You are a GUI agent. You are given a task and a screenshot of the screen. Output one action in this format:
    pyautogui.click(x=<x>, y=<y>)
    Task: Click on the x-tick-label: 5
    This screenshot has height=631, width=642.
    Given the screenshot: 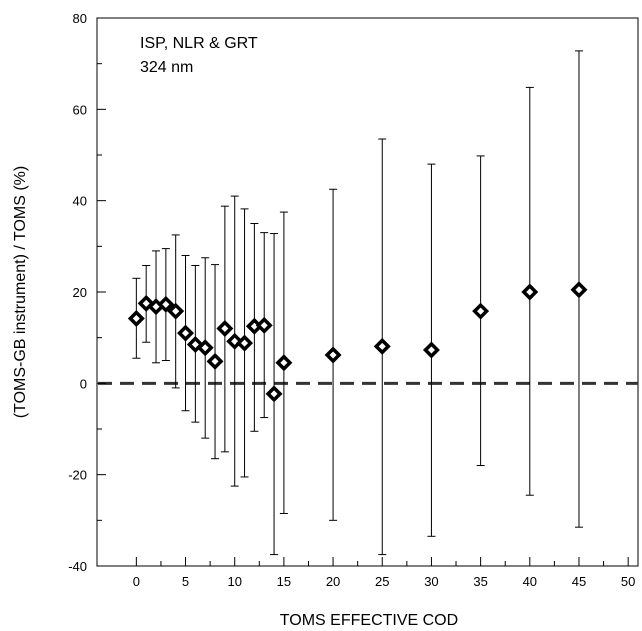 What is the action you would take?
    pyautogui.click(x=185, y=581)
    